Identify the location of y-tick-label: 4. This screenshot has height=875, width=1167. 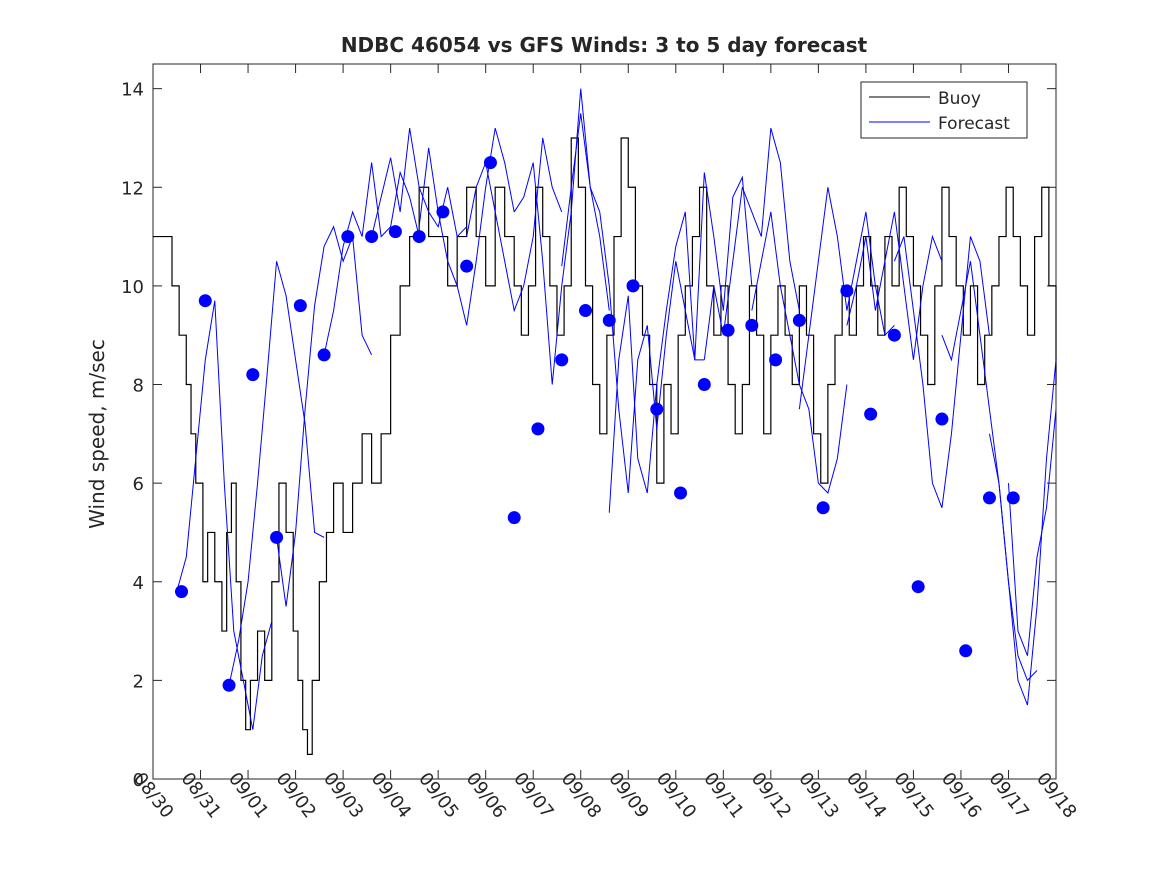
(138, 583).